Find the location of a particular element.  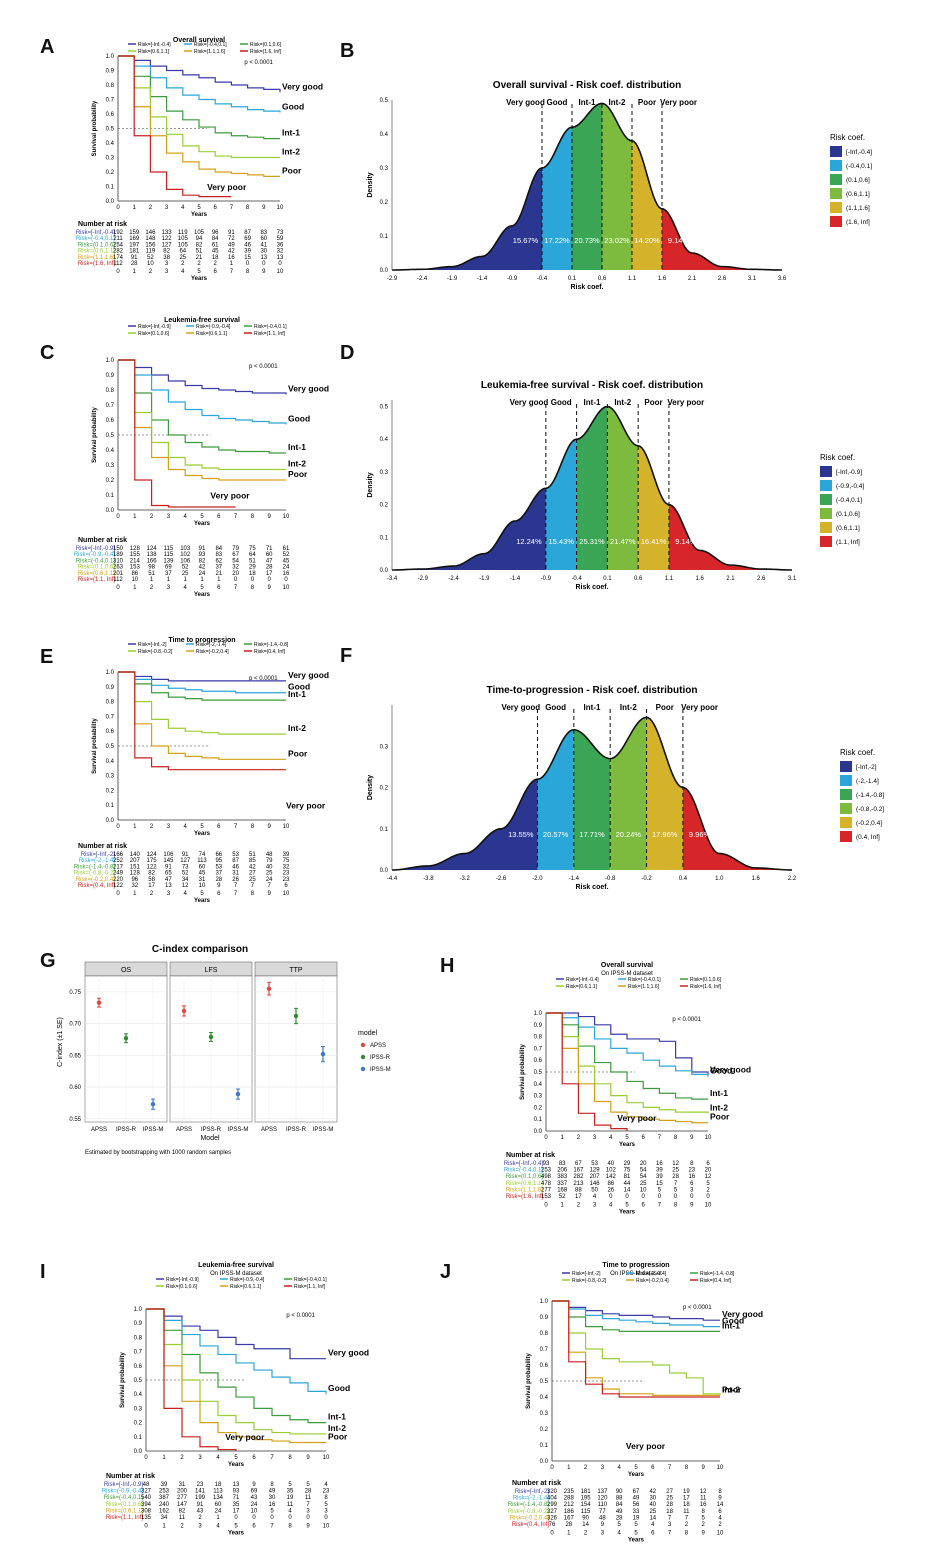

x-tick-label: 2 is located at coordinates (152, 517).